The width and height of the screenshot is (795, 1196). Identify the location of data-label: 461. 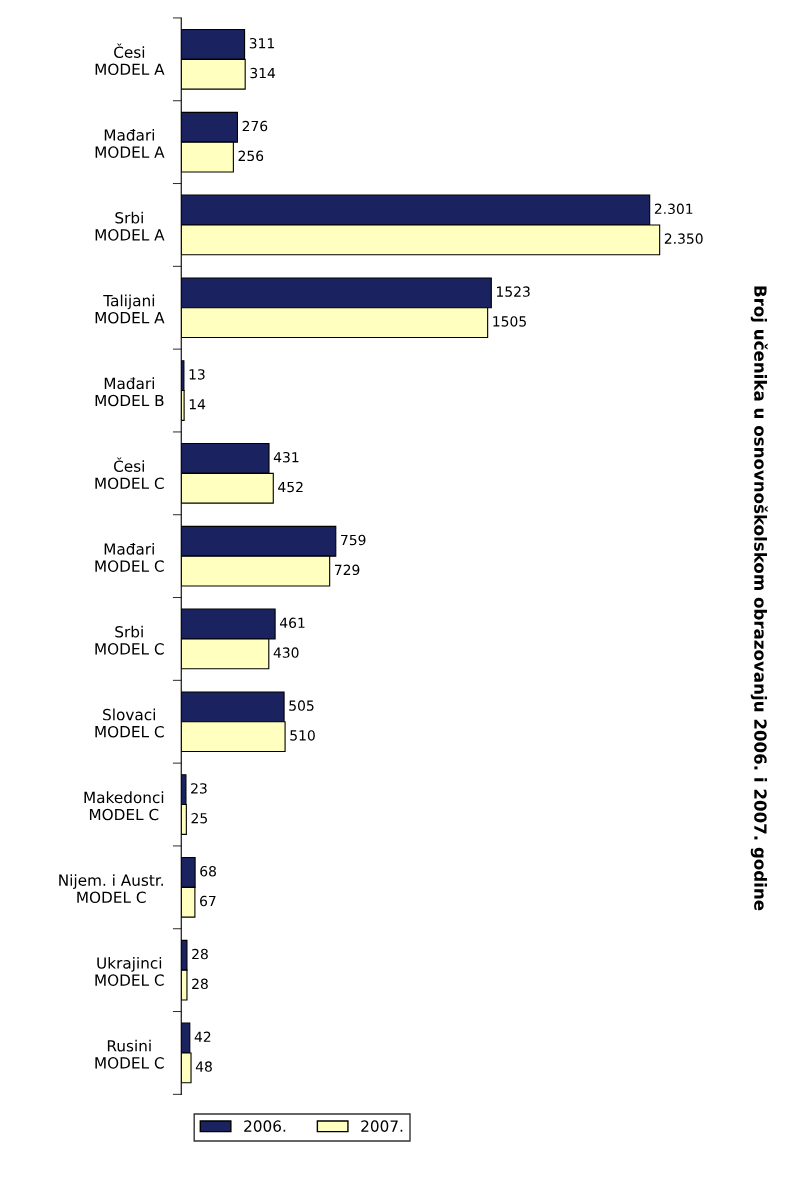
(292, 623).